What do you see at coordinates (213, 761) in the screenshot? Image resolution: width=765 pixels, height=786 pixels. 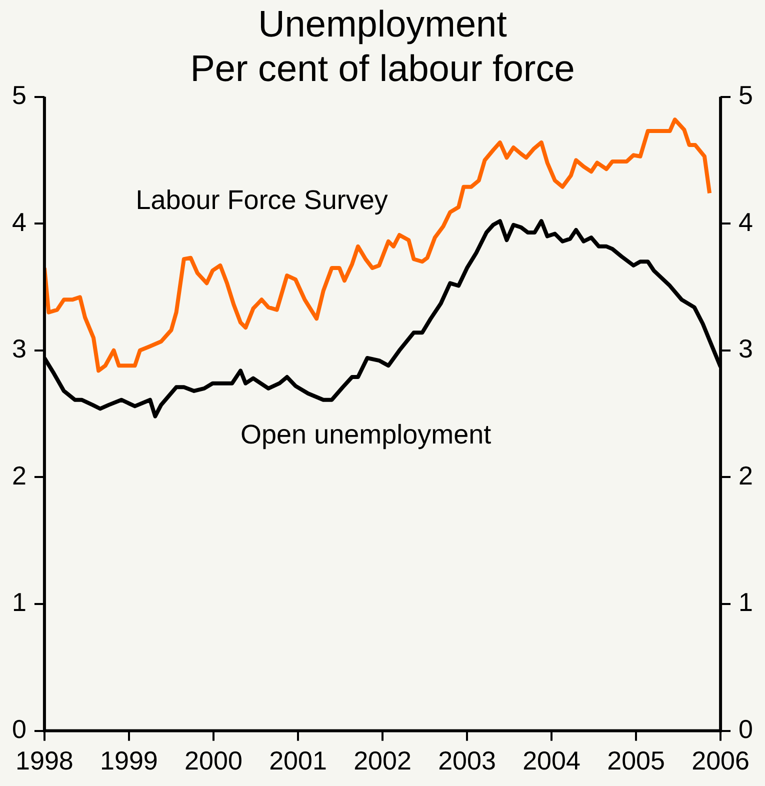 I see `x-tick-label: 2000` at bounding box center [213, 761].